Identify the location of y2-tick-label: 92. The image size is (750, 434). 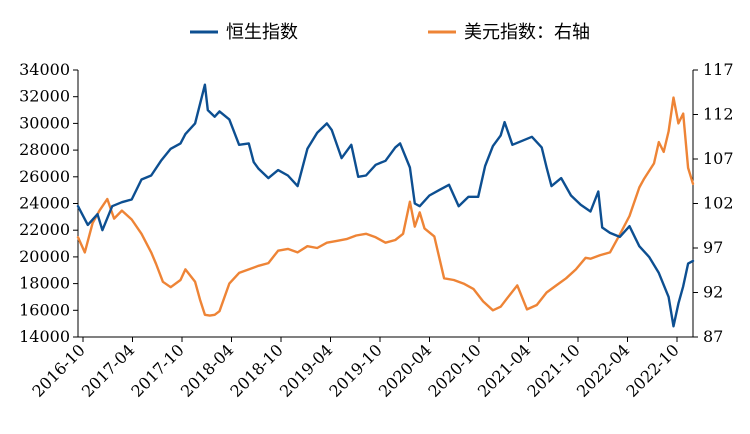
(713, 292).